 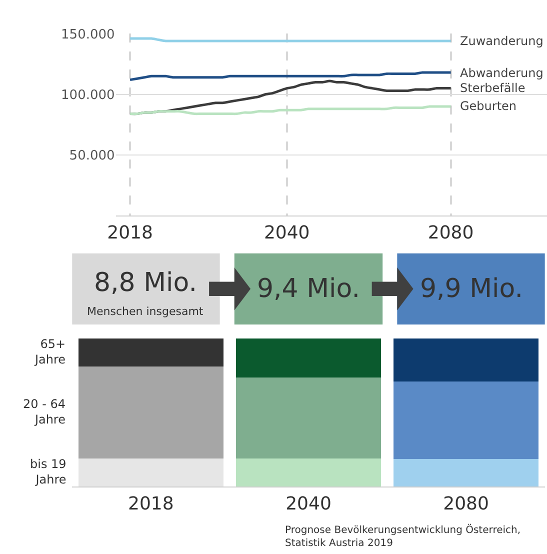 I want to click on text: 9,9 Mio., so click(x=471, y=289).